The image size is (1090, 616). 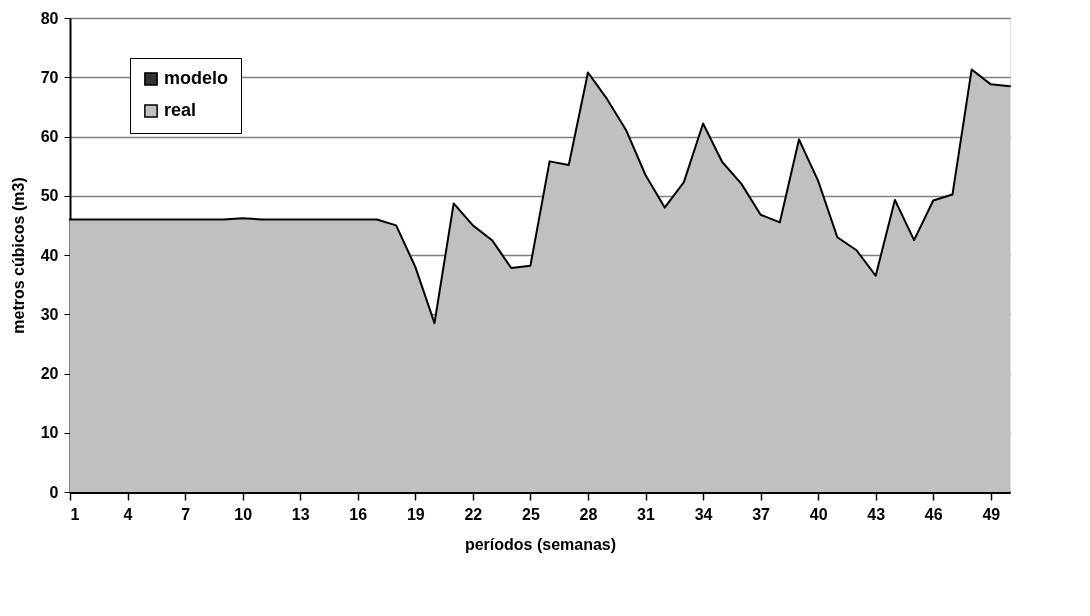 What do you see at coordinates (818, 514) in the screenshot?
I see `x-tick-label: 40` at bounding box center [818, 514].